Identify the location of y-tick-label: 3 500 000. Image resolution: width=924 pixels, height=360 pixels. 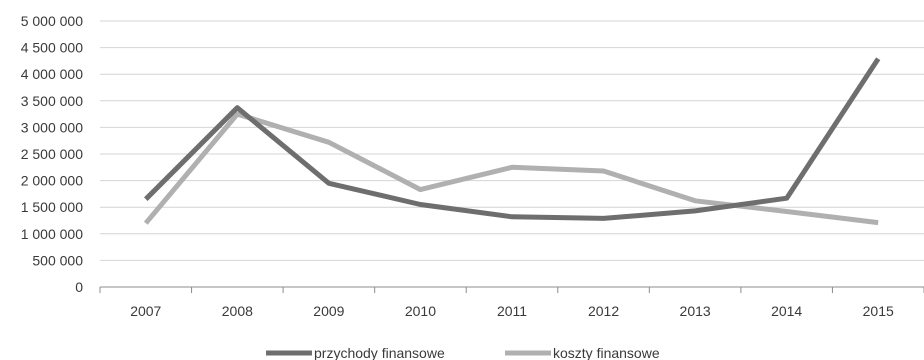
(52, 101).